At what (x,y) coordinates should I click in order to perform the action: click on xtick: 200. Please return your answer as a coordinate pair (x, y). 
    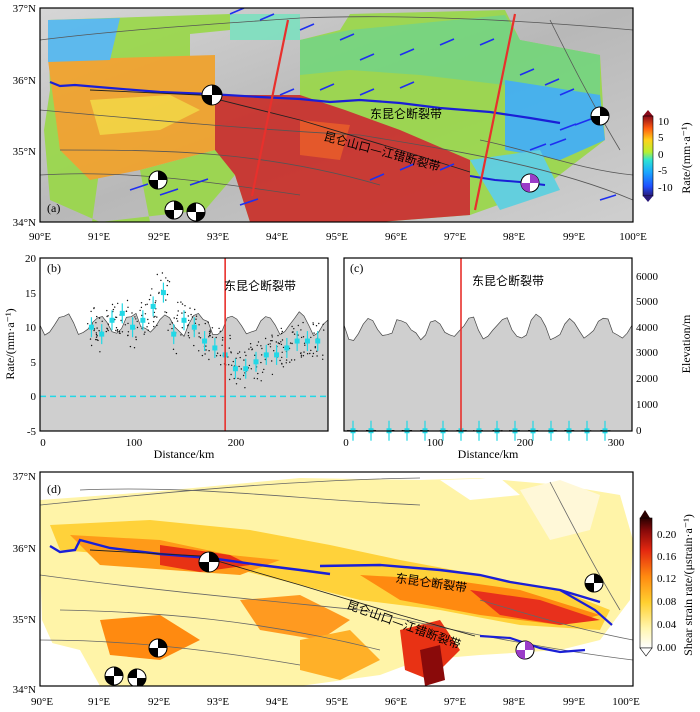
    Looking at the image, I should click on (525, 443).